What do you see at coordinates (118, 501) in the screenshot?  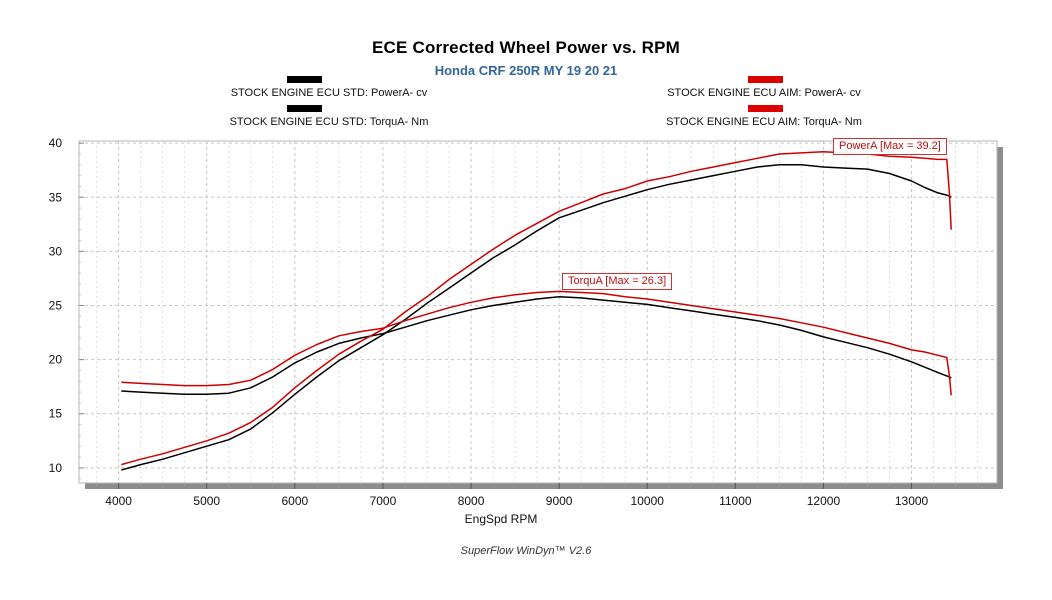 I see `svg-text: 4000` at bounding box center [118, 501].